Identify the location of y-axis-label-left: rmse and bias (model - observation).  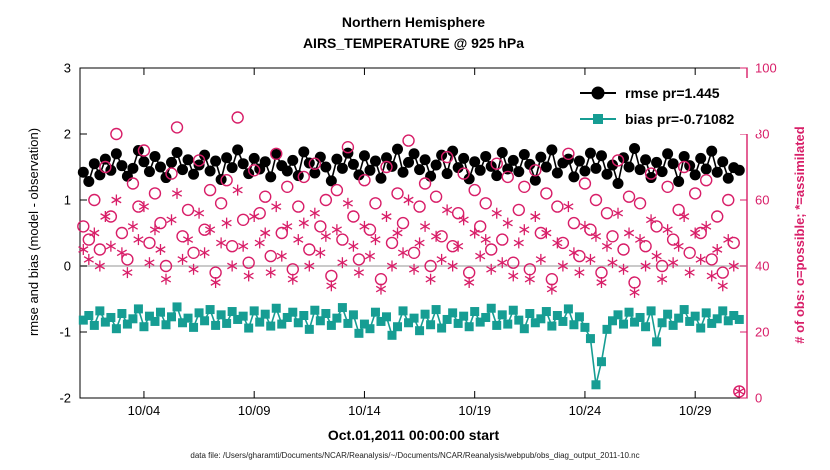
(33, 232).